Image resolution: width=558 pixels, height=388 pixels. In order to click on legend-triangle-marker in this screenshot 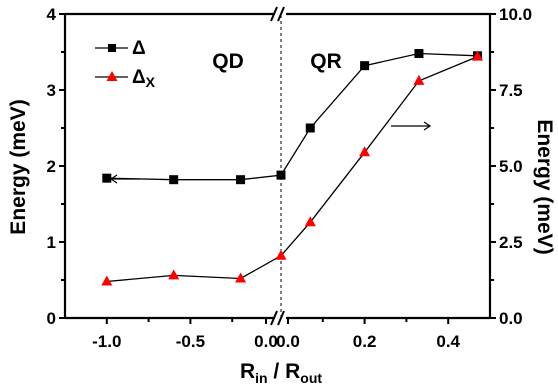, I will do `click(112, 76)`.